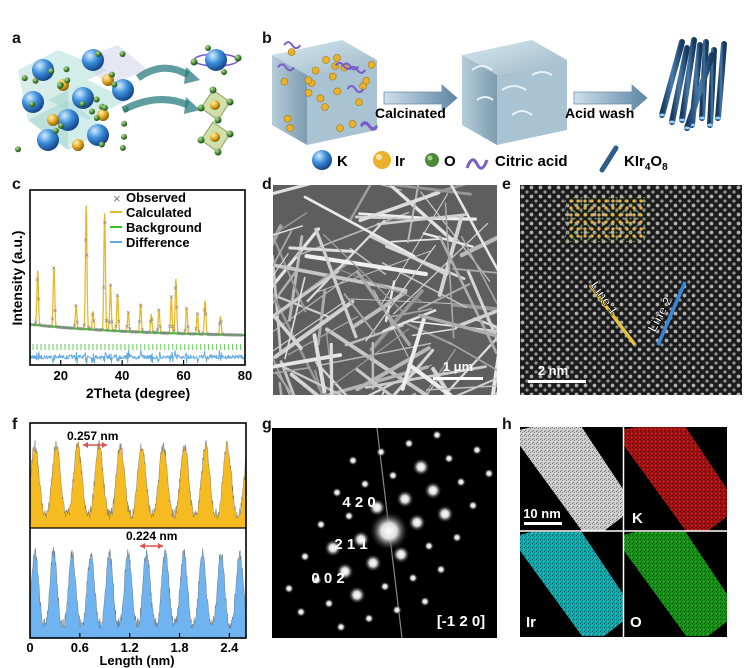 This screenshot has height=668, width=747. Describe the element at coordinates (420, 98) in the screenshot. I see `calcinated-arrow` at that location.